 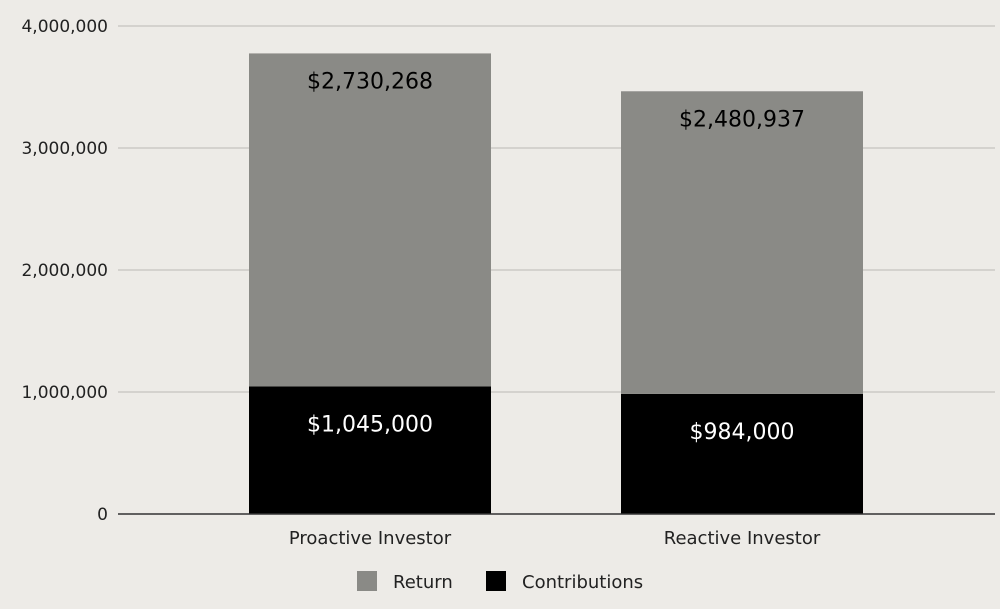 I want to click on legend-label: Contributions, so click(x=582, y=582).